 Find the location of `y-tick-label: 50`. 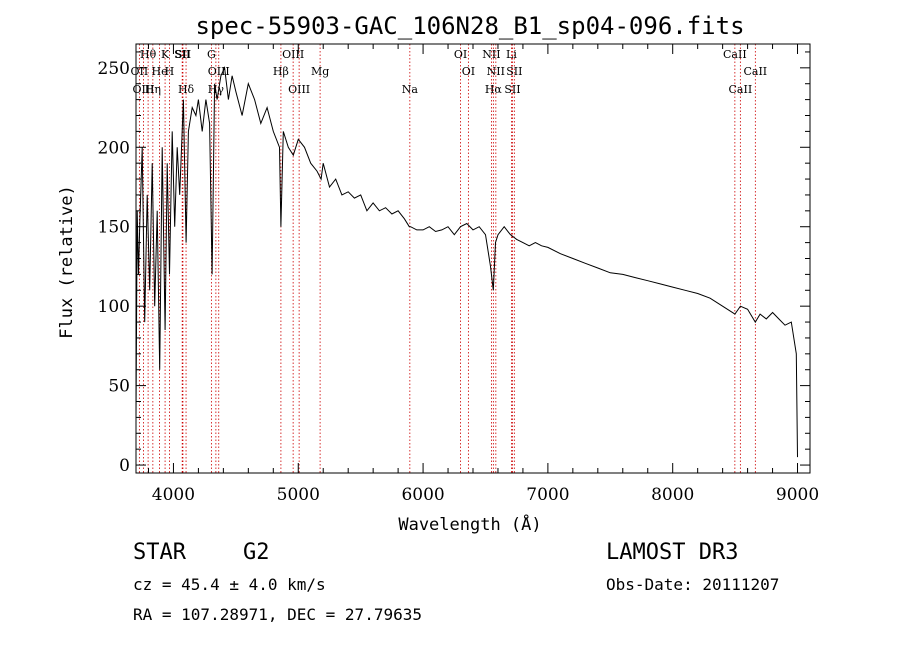

y-tick-label: 50 is located at coordinates (119, 387).